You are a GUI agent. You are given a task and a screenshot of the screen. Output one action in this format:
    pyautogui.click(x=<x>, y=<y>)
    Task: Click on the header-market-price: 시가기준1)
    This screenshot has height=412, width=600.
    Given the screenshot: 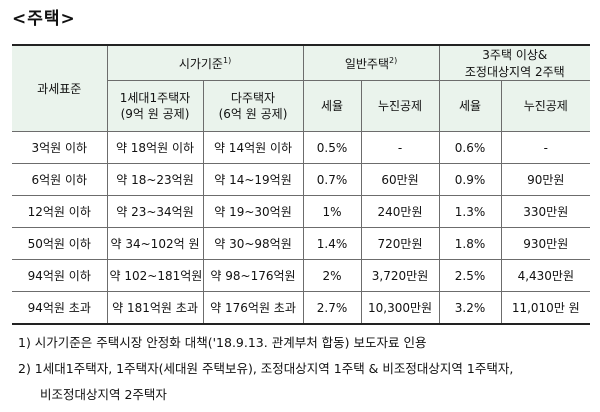 What is the action you would take?
    pyautogui.click(x=205, y=62)
    